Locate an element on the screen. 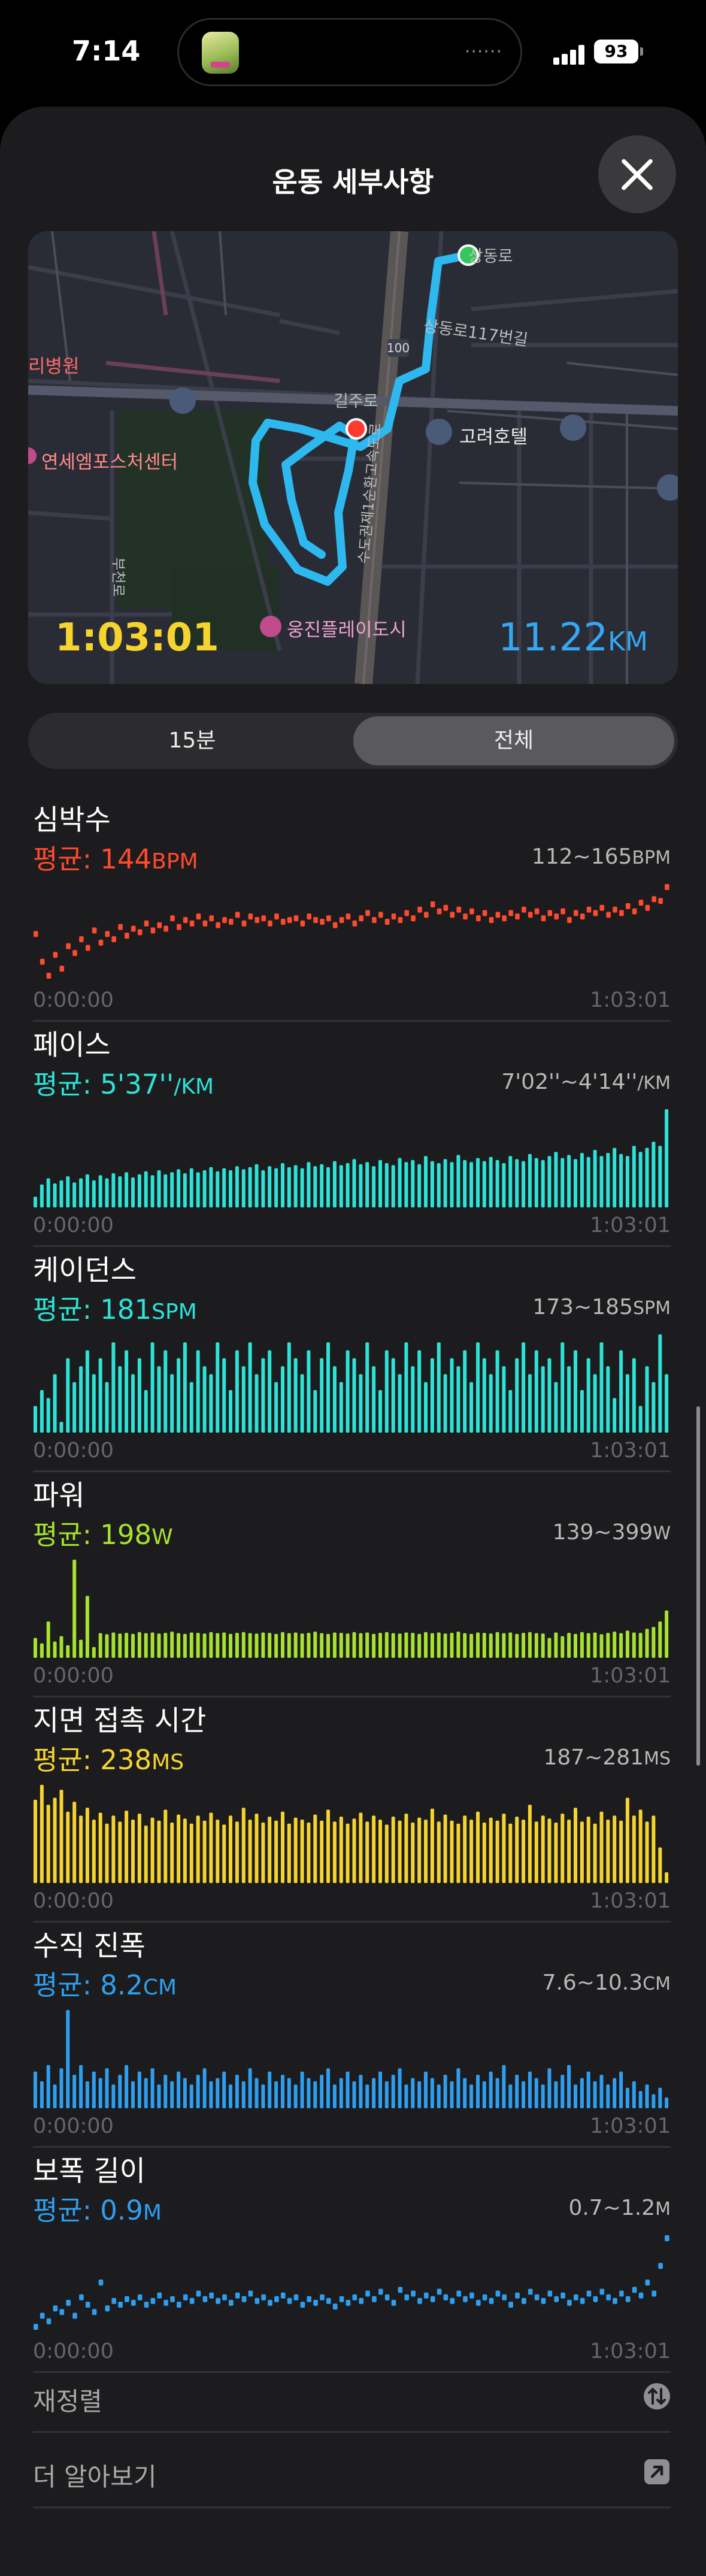 The width and height of the screenshot is (706, 2576). segment-15min: 15분 is located at coordinates (192, 740).